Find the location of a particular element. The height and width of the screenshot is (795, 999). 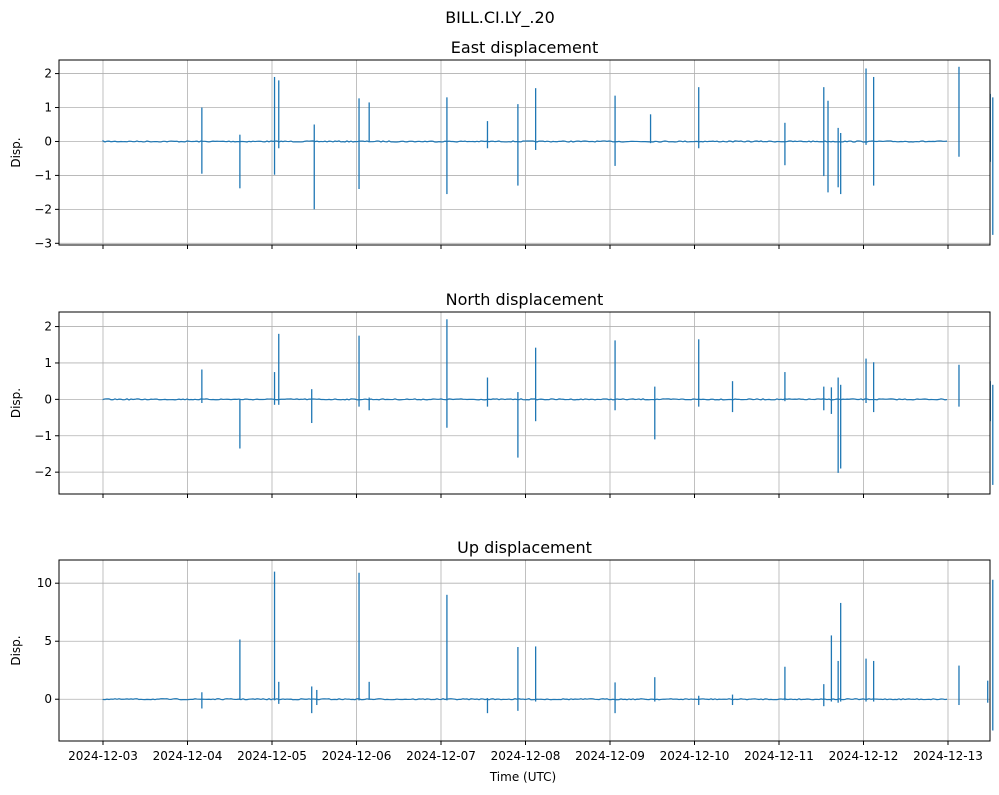

x-tick-label: 2024-12-09 is located at coordinates (610, 756).